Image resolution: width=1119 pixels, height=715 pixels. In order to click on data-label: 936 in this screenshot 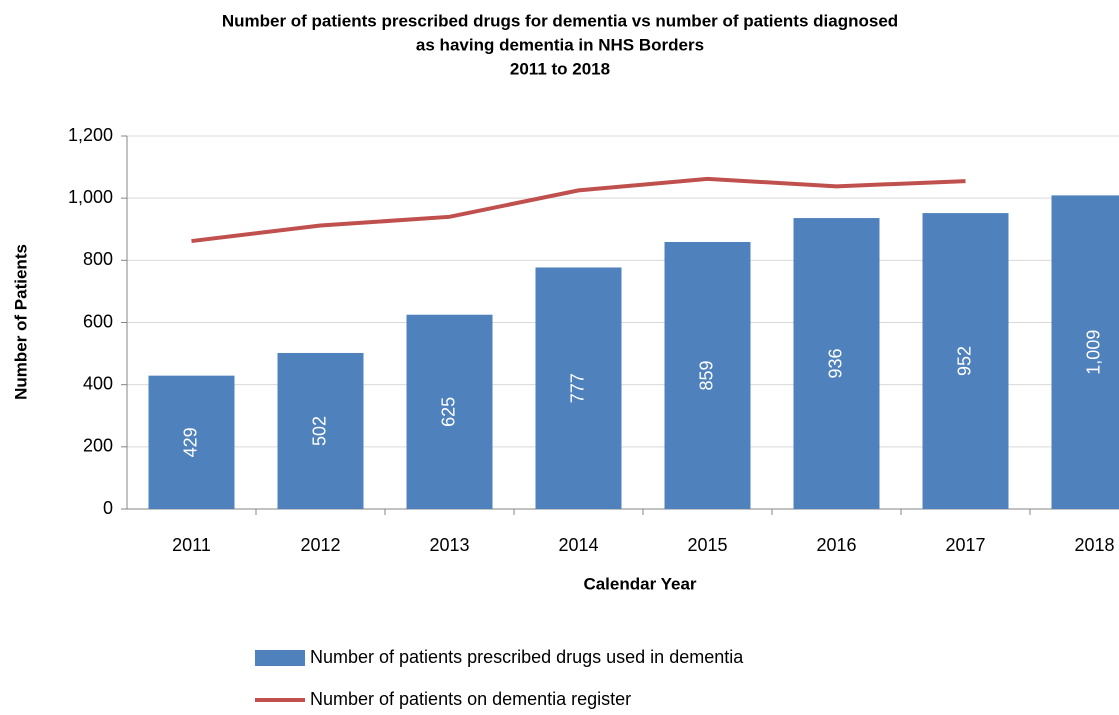, I will do `click(835, 364)`.